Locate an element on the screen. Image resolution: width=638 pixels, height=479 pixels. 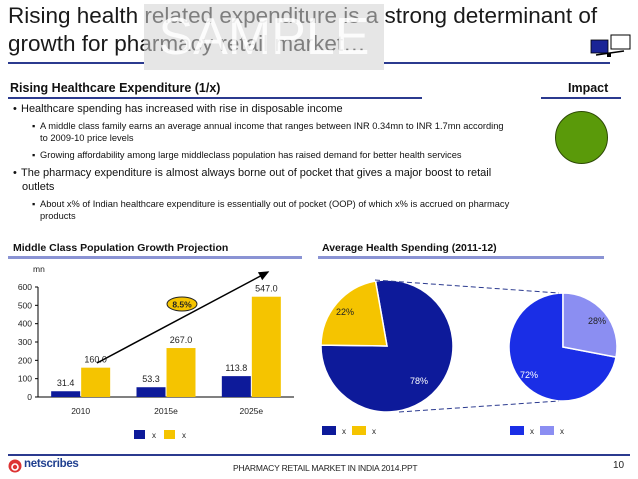
bar-value-label: 160.0 is located at coordinates (95, 360).